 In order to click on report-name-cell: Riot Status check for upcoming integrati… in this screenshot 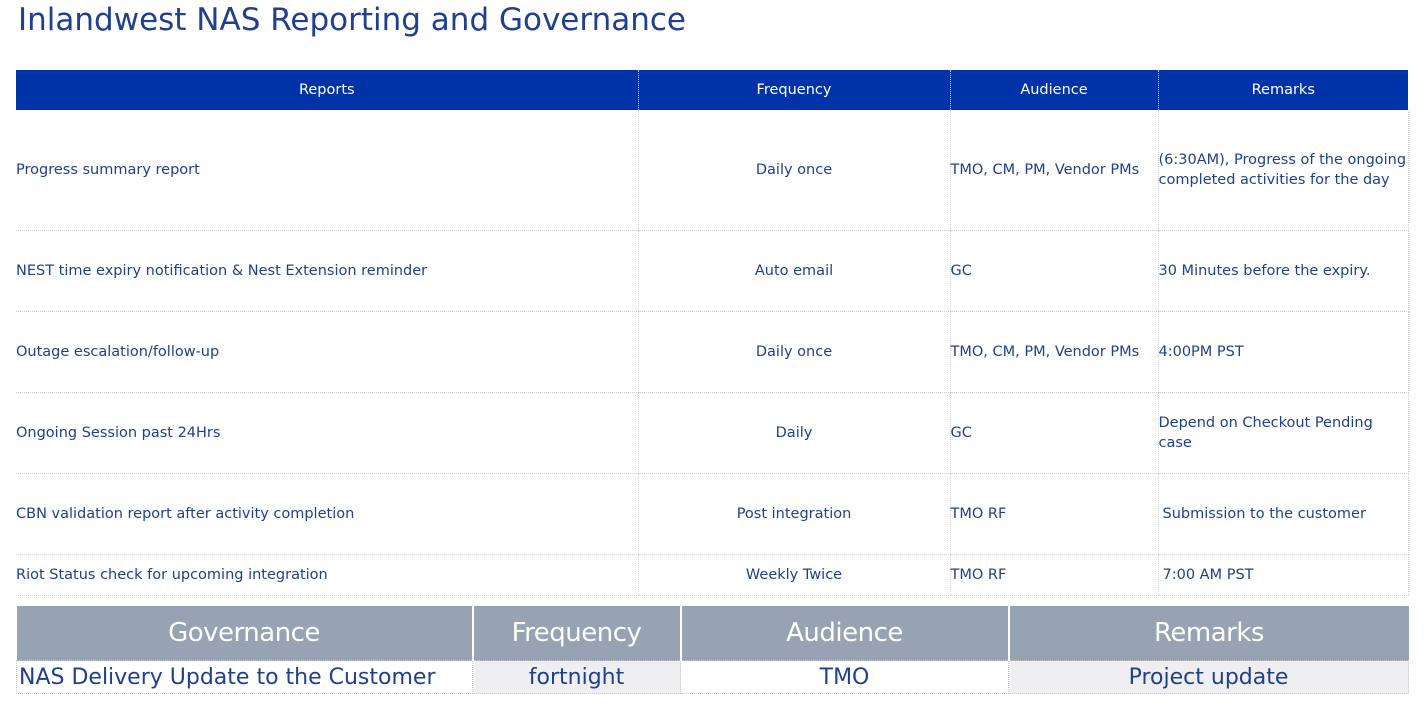, I will do `click(327, 575)`.